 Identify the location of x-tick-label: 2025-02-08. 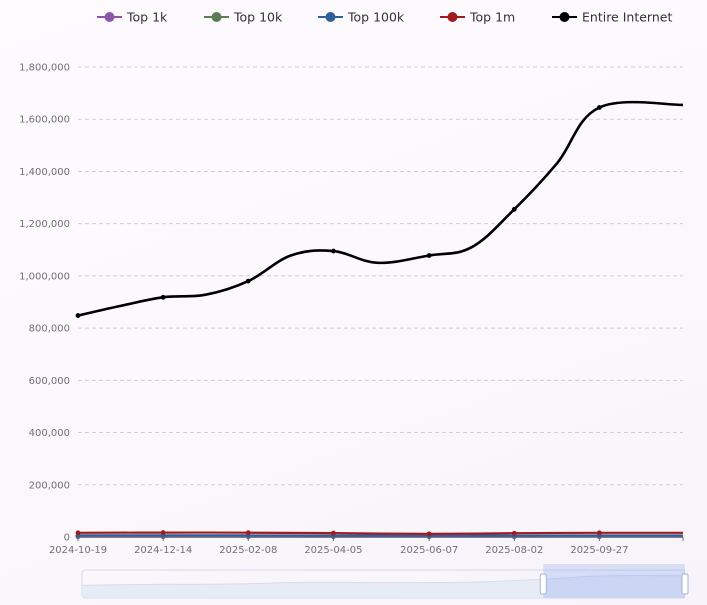
(248, 550).